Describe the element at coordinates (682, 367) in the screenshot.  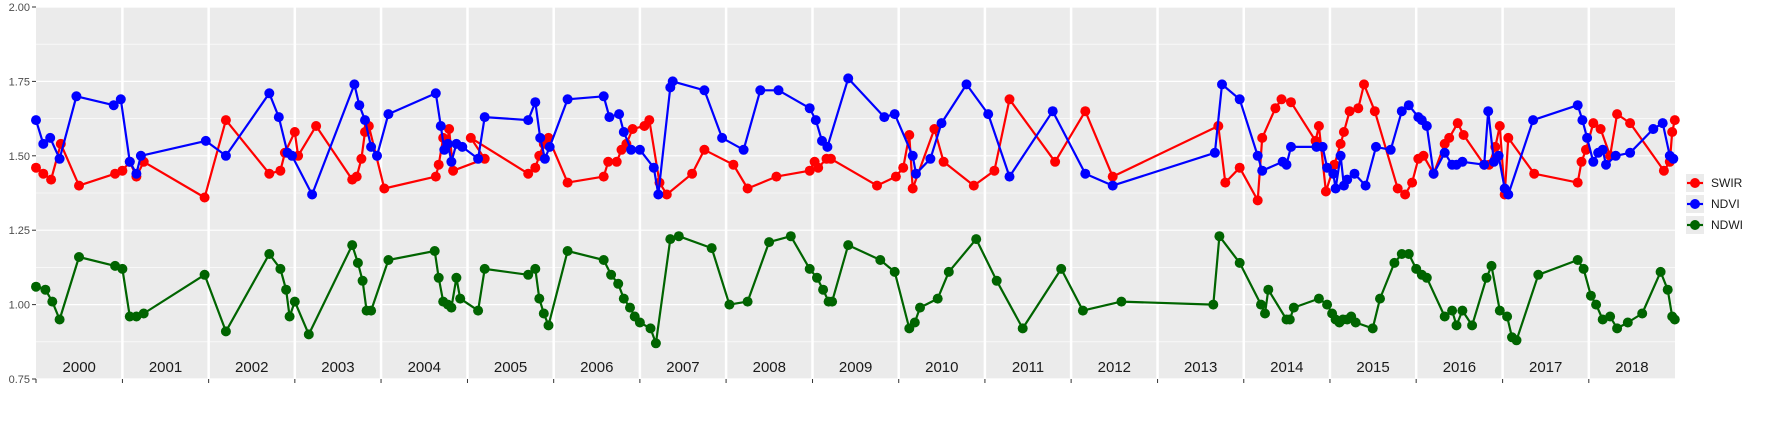
I see `year-label: 2007` at that location.